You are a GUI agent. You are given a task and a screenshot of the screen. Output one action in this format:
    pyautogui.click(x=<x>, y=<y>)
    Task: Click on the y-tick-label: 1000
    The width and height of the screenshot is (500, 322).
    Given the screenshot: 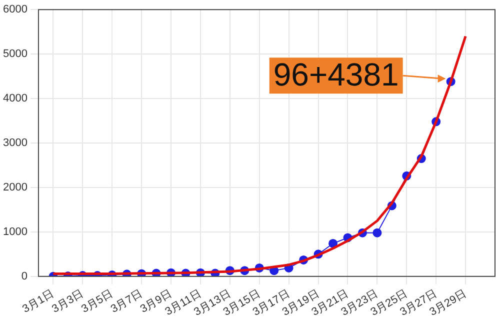 What is the action you would take?
    pyautogui.click(x=15, y=232)
    